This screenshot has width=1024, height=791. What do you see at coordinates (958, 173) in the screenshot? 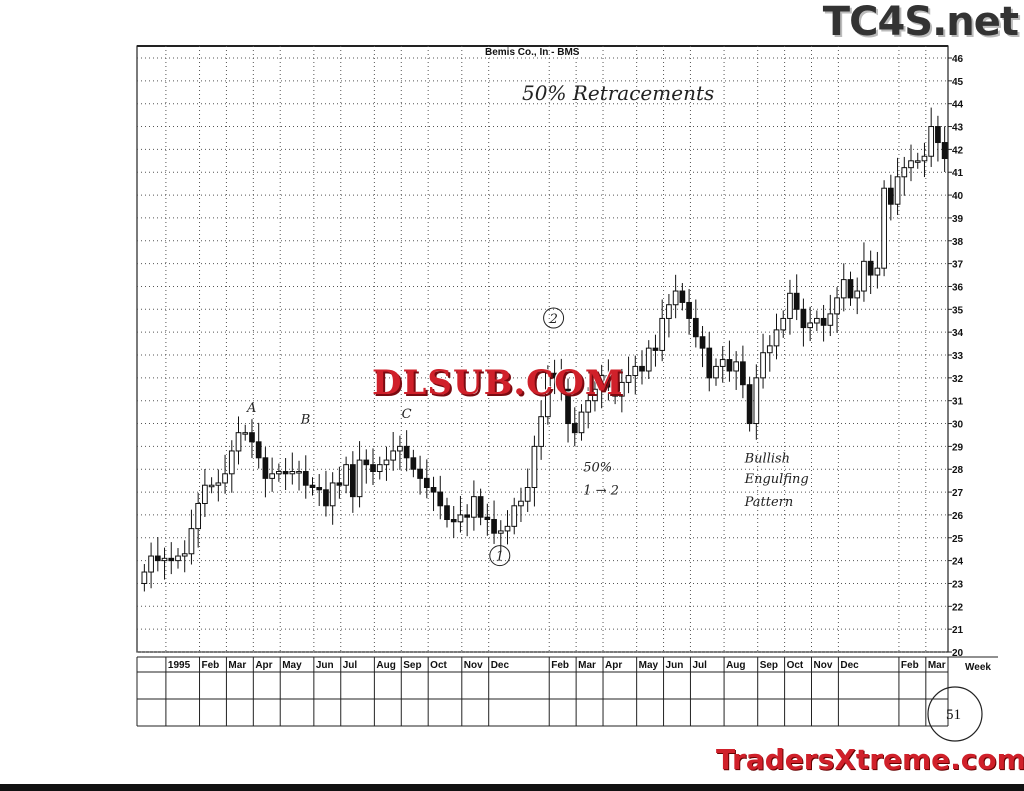
I see `y-tick-label: 41` at bounding box center [958, 173].